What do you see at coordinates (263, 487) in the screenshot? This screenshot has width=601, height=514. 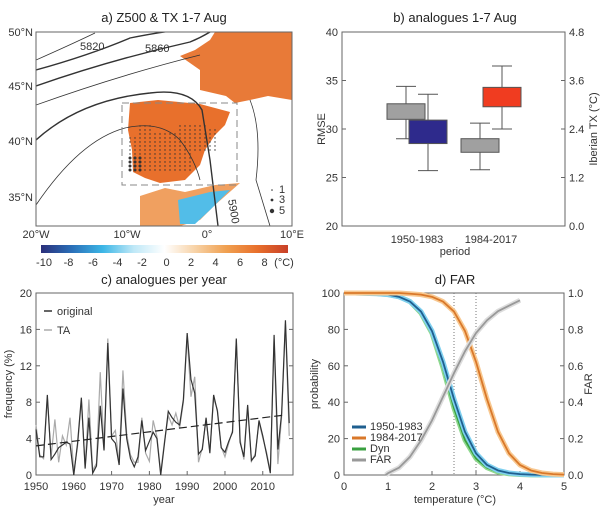 I see `x-tick-label: 2010` at bounding box center [263, 487].